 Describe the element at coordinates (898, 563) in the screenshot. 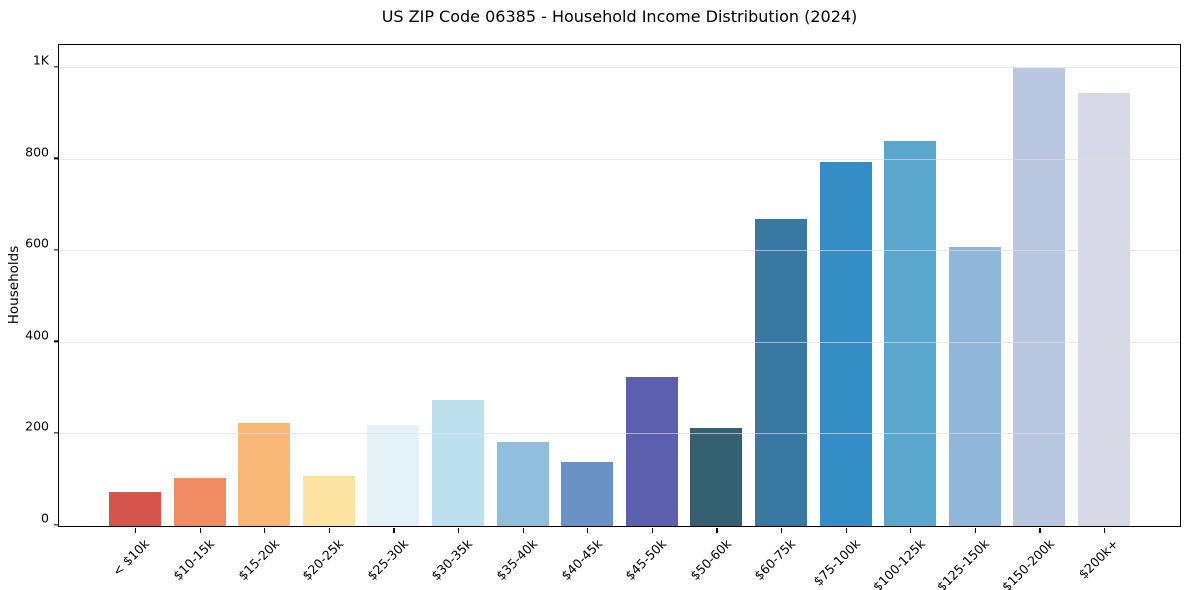

I see `x-tick-label: $100-125k` at that location.